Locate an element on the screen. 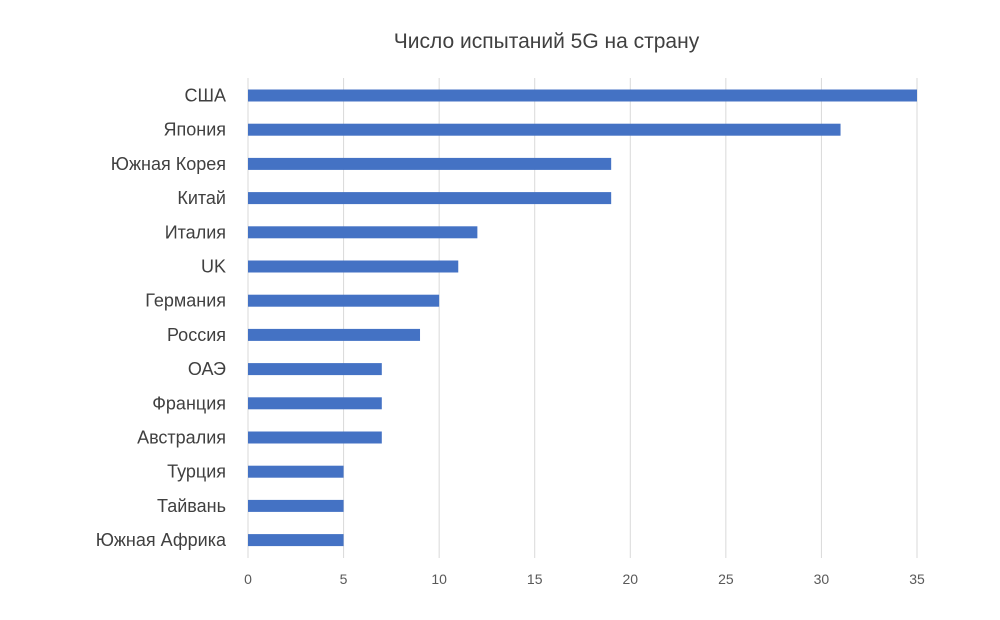  category-label: ОАЭ is located at coordinates (207, 369).